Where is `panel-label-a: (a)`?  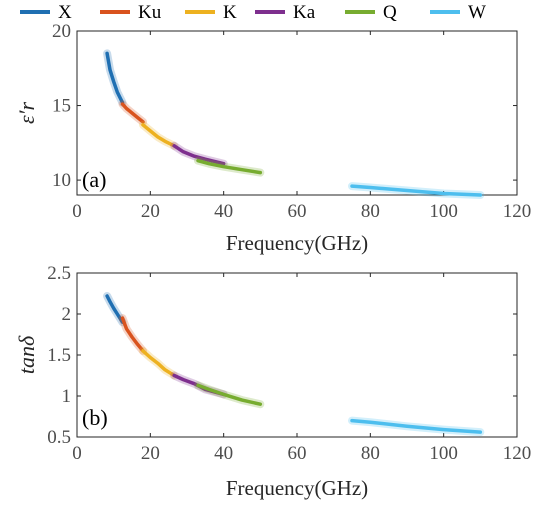 panel-label-a: (a) is located at coordinates (94, 179).